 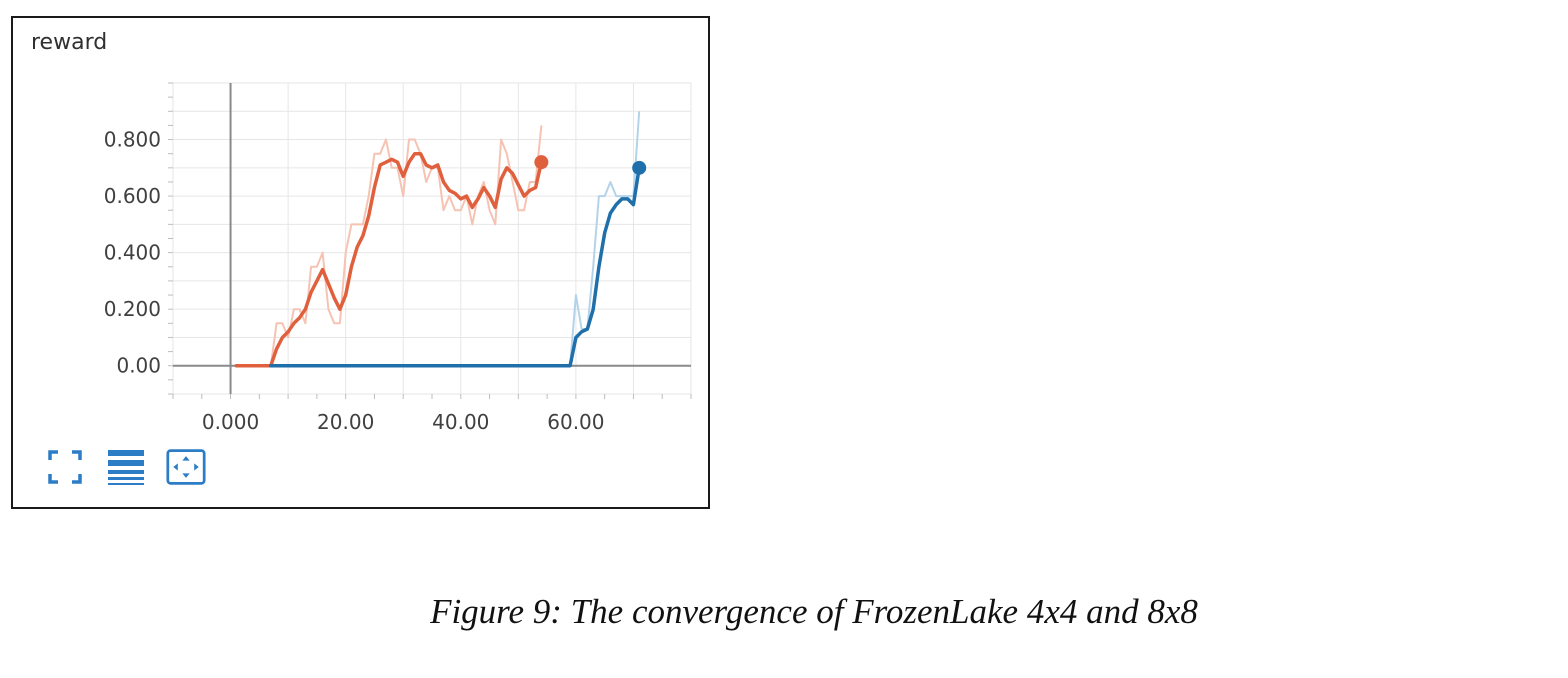 I want to click on series-2-raw-line, so click(x=455, y=239).